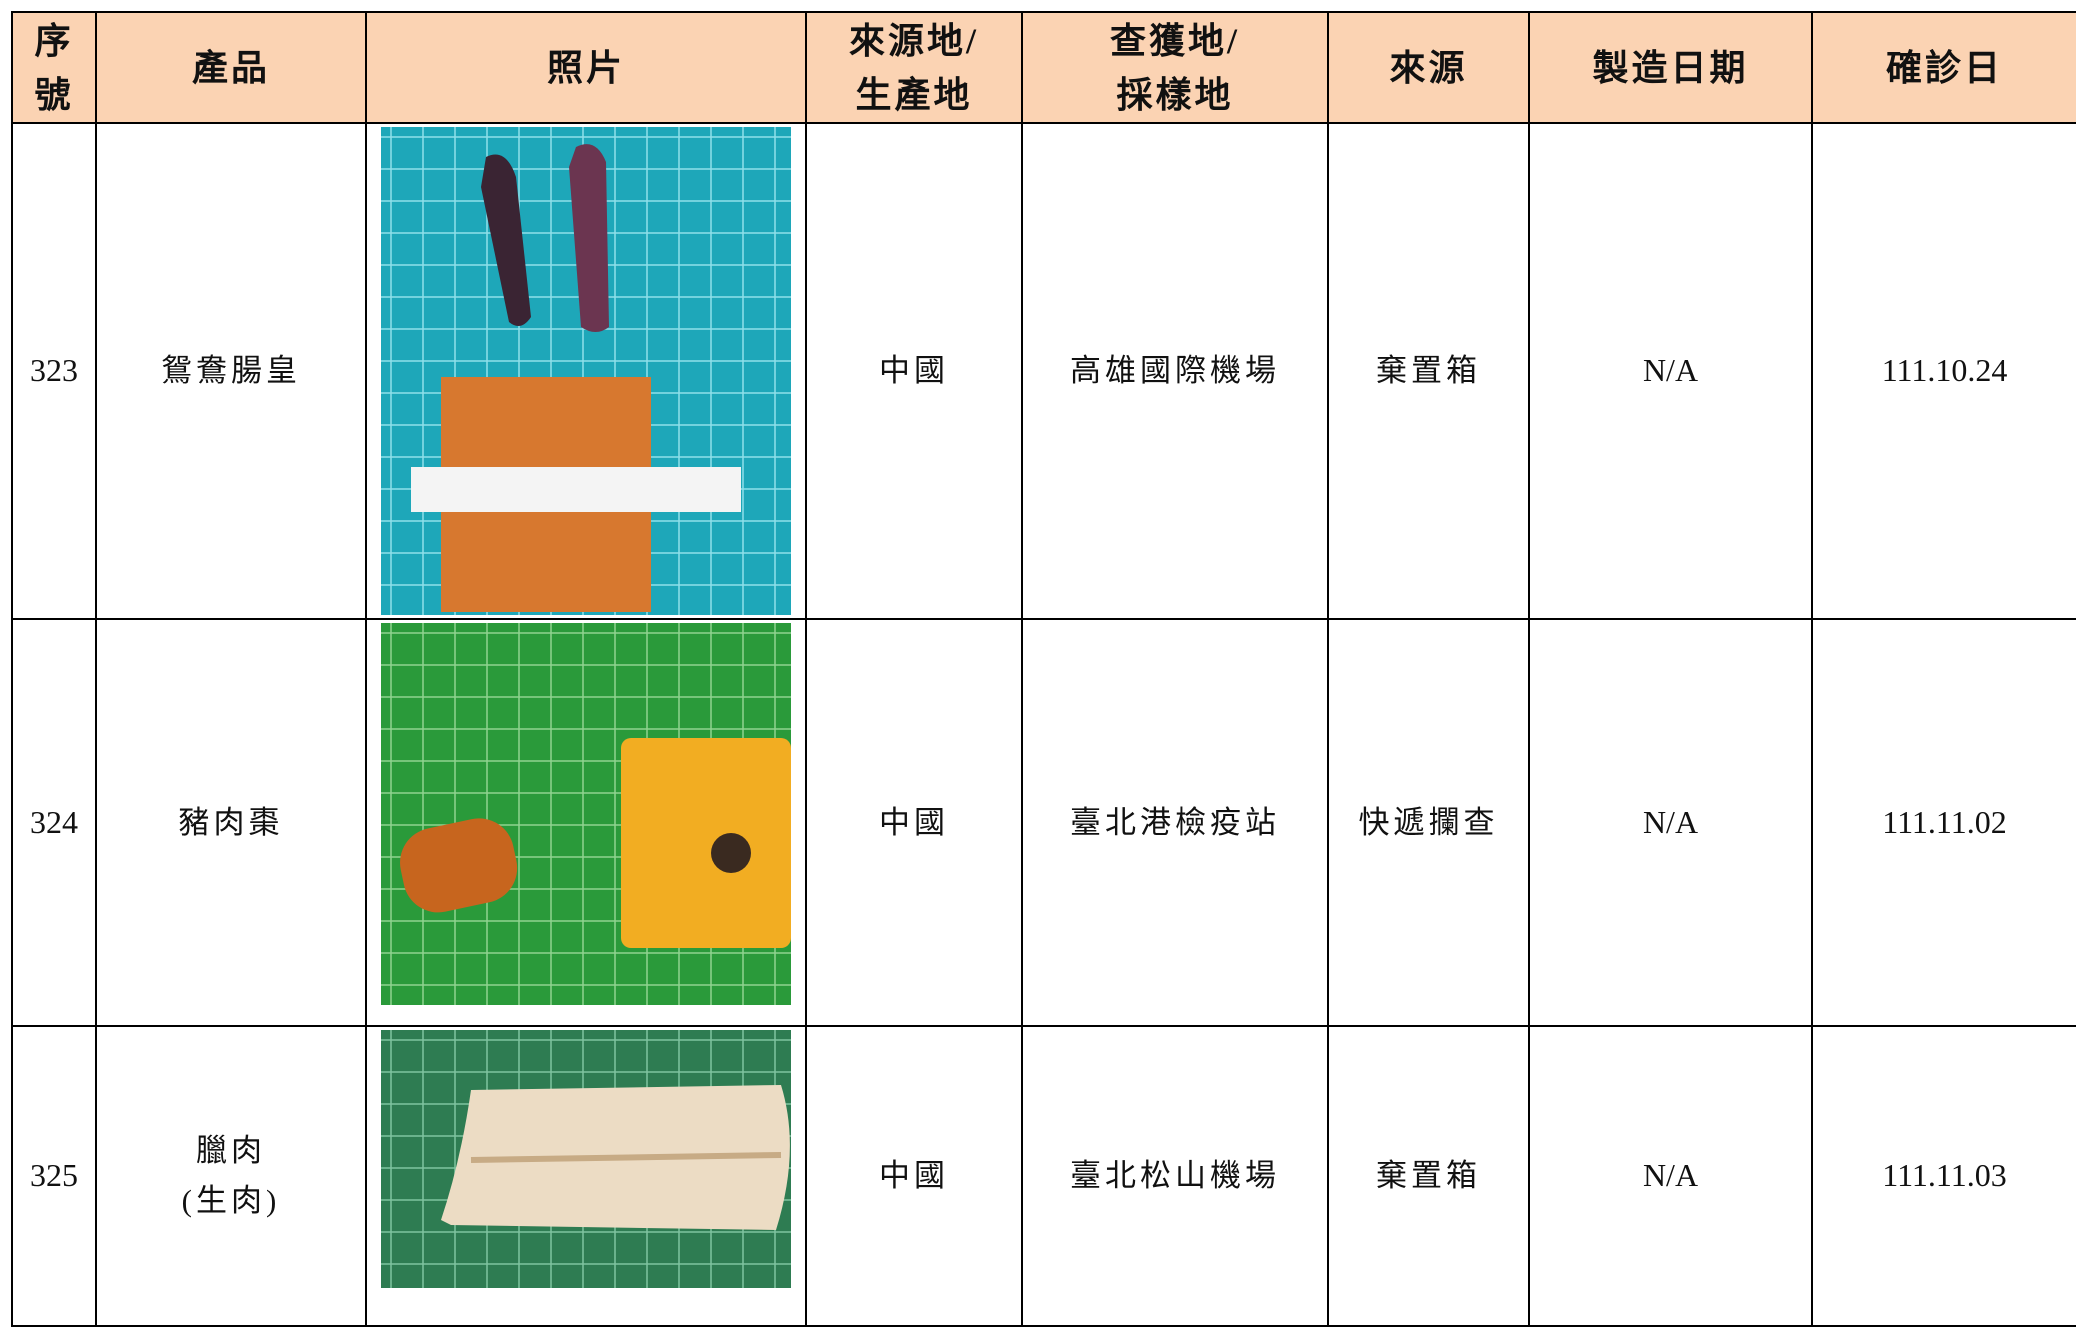 The height and width of the screenshot is (1327, 2076). I want to click on diagnosis-date: 111.10.24, so click(1943, 371).